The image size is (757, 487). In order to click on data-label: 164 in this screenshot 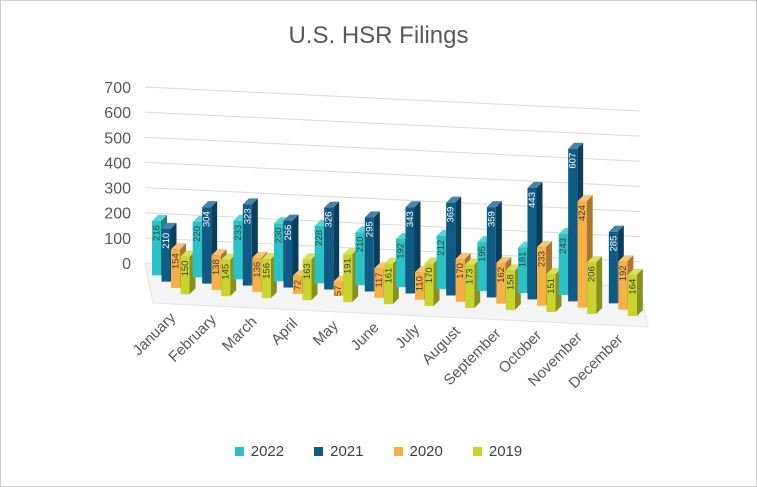, I will do `click(632, 287)`.